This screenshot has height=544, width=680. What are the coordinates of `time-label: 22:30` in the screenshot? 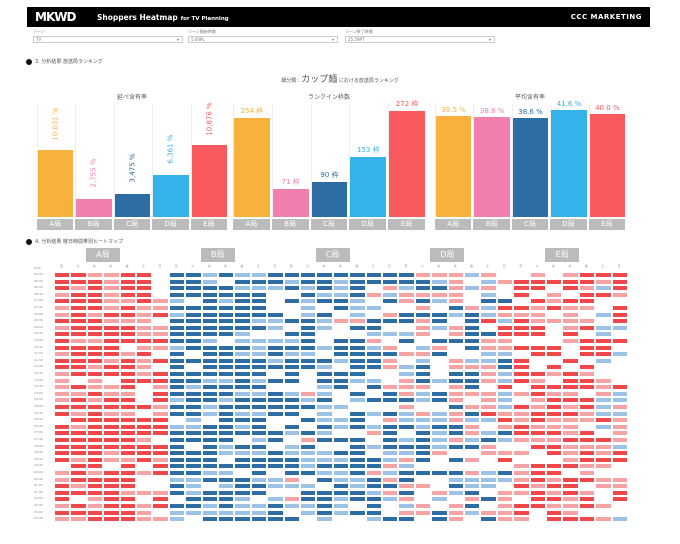 It's located at (38, 505).